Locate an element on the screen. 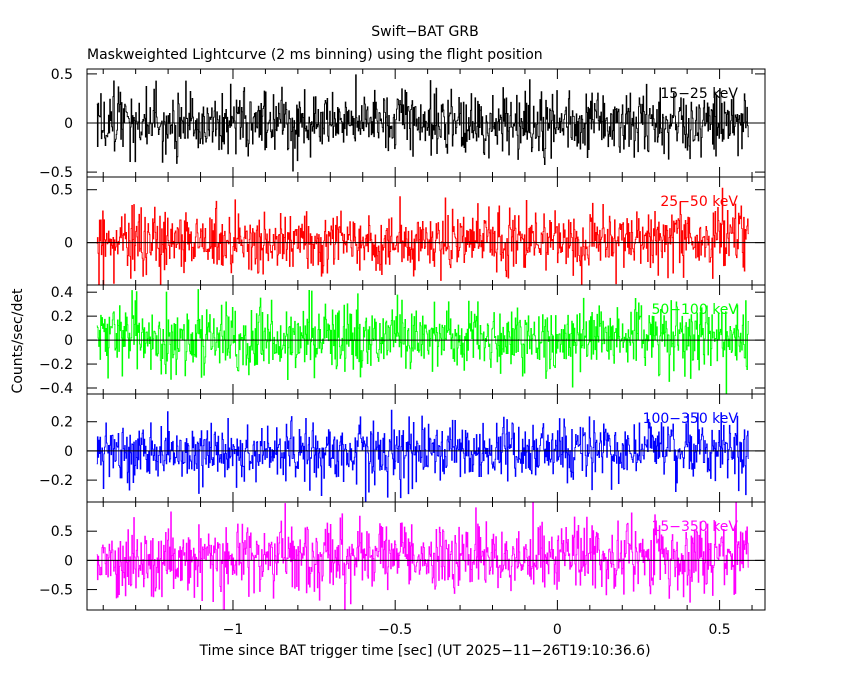  y-axis-label: Counts/sec/det is located at coordinates (18, 340).